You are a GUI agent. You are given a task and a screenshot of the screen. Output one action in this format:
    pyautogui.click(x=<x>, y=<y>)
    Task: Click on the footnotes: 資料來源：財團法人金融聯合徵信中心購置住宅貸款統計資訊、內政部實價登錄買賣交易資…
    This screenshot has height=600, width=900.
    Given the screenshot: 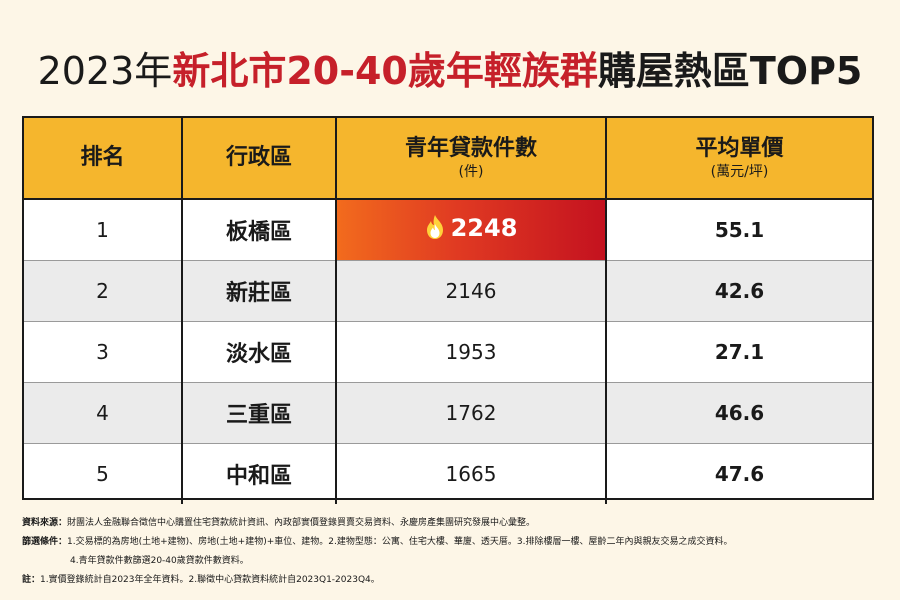 What is the action you would take?
    pyautogui.click(x=452, y=552)
    